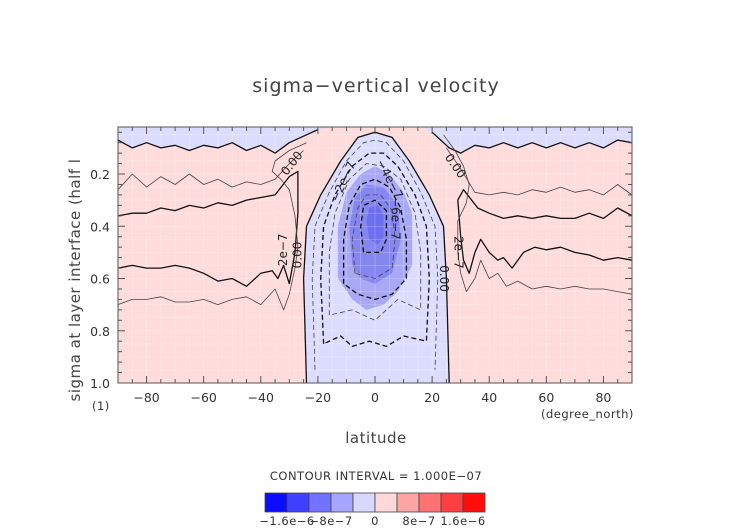 The width and height of the screenshot is (752, 532). I want to click on x-units: (degree_north), so click(587, 414).